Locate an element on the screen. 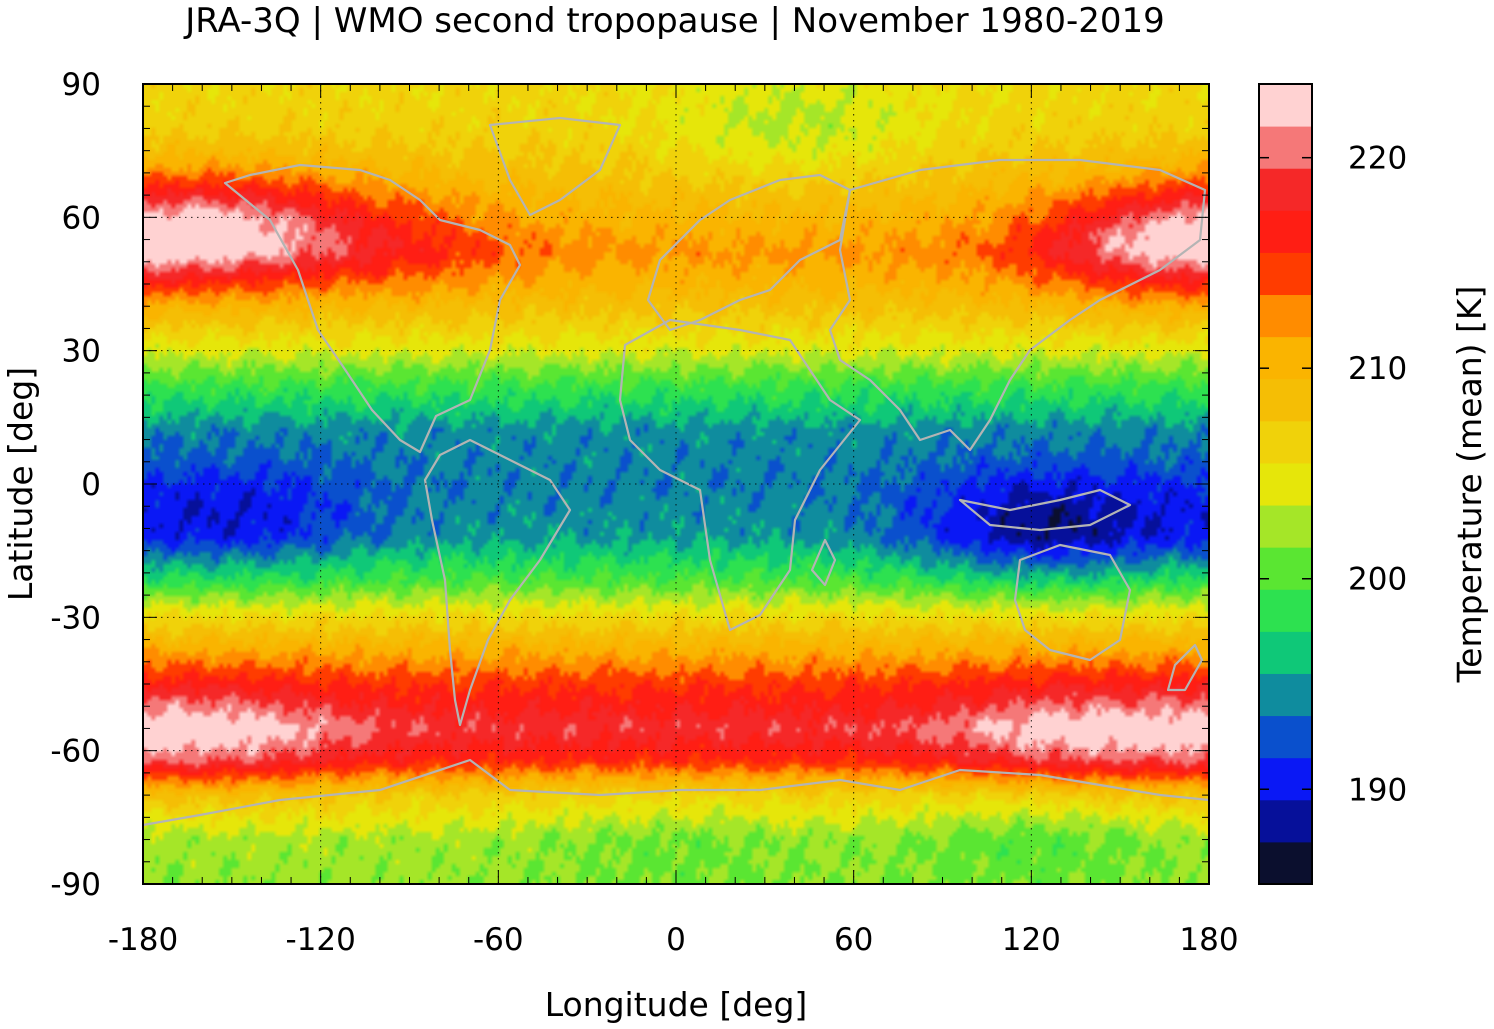 The height and width of the screenshot is (1029, 1494). colorbar: 190 200 210 220 Temperature (mean) [K] is located at coordinates (1373, 484).